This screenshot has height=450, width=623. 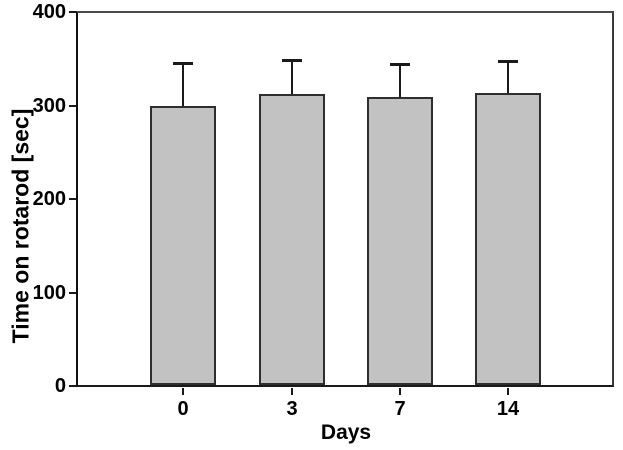 What do you see at coordinates (400, 409) in the screenshot?
I see `x-tick-label: 7` at bounding box center [400, 409].